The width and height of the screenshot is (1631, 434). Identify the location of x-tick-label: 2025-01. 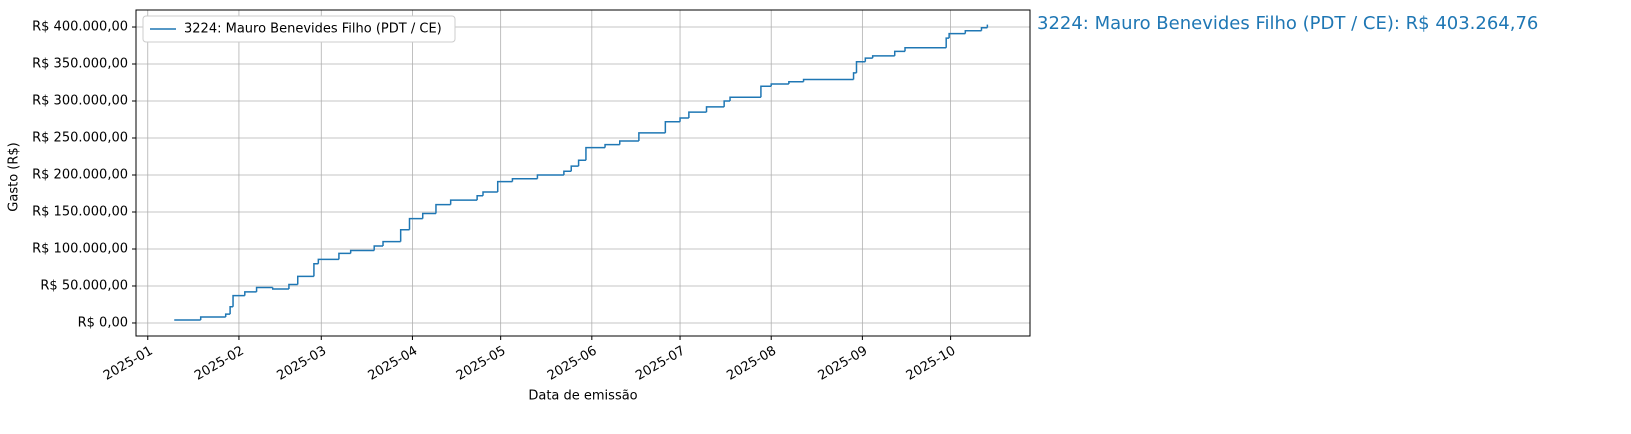
(128, 364).